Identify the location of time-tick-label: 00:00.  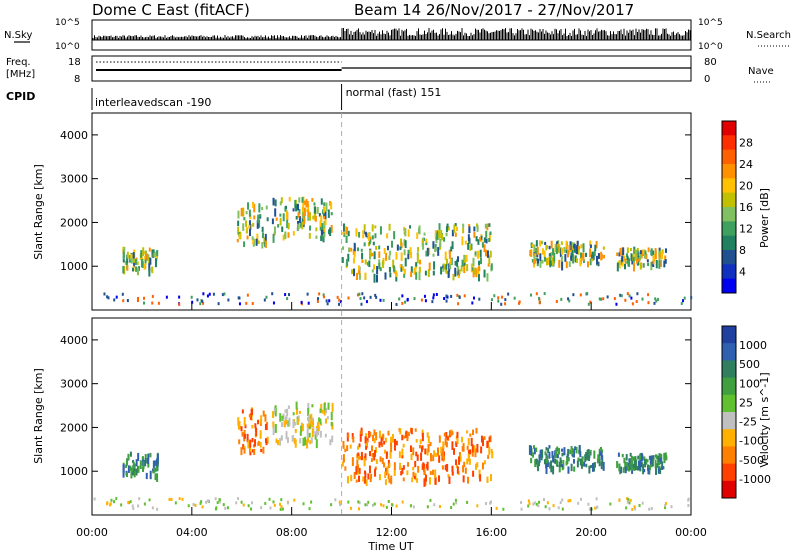
(92, 532).